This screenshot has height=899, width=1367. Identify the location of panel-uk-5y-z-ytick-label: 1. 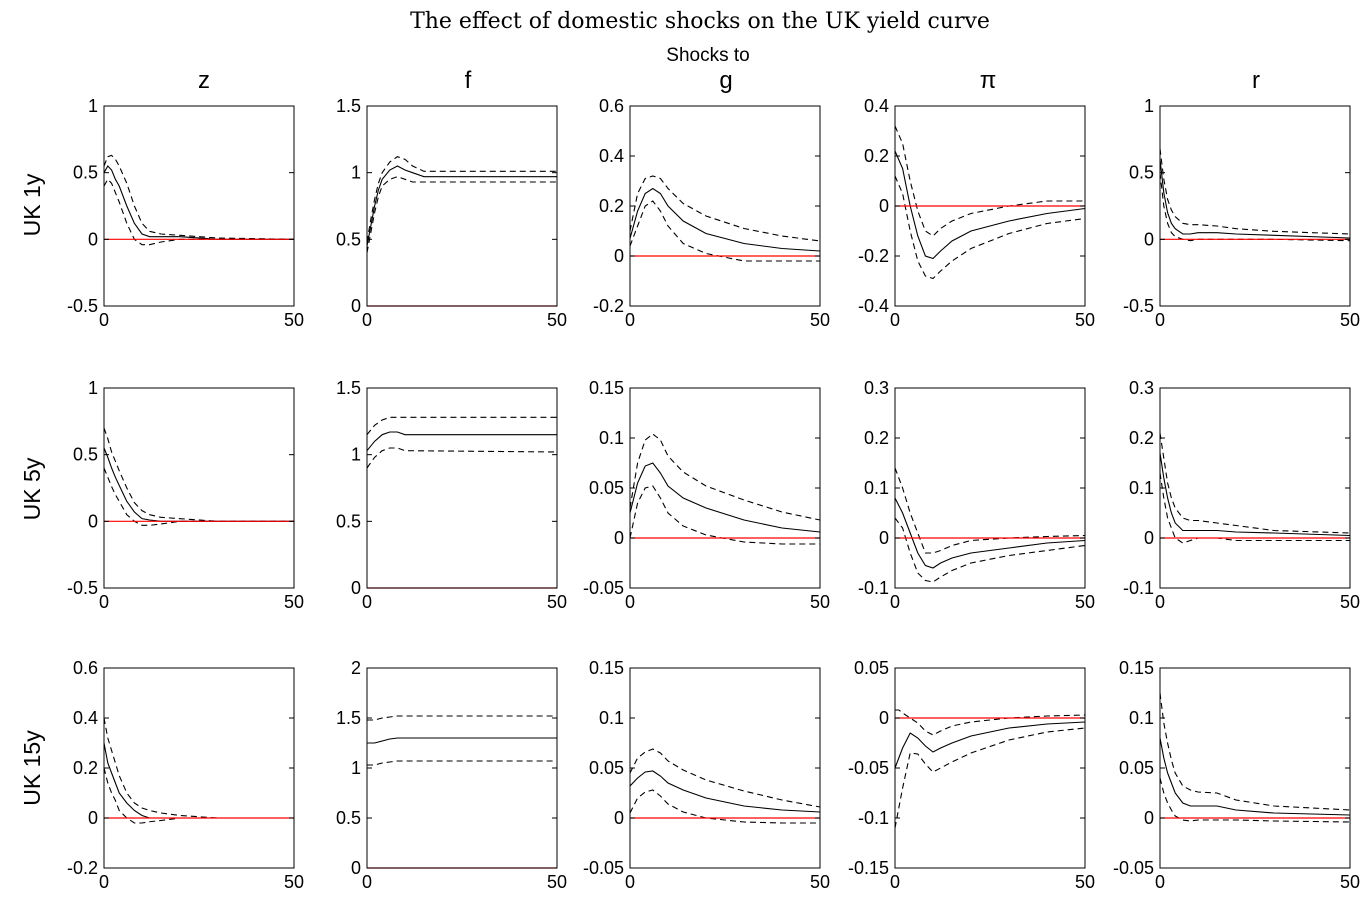
(93, 388).